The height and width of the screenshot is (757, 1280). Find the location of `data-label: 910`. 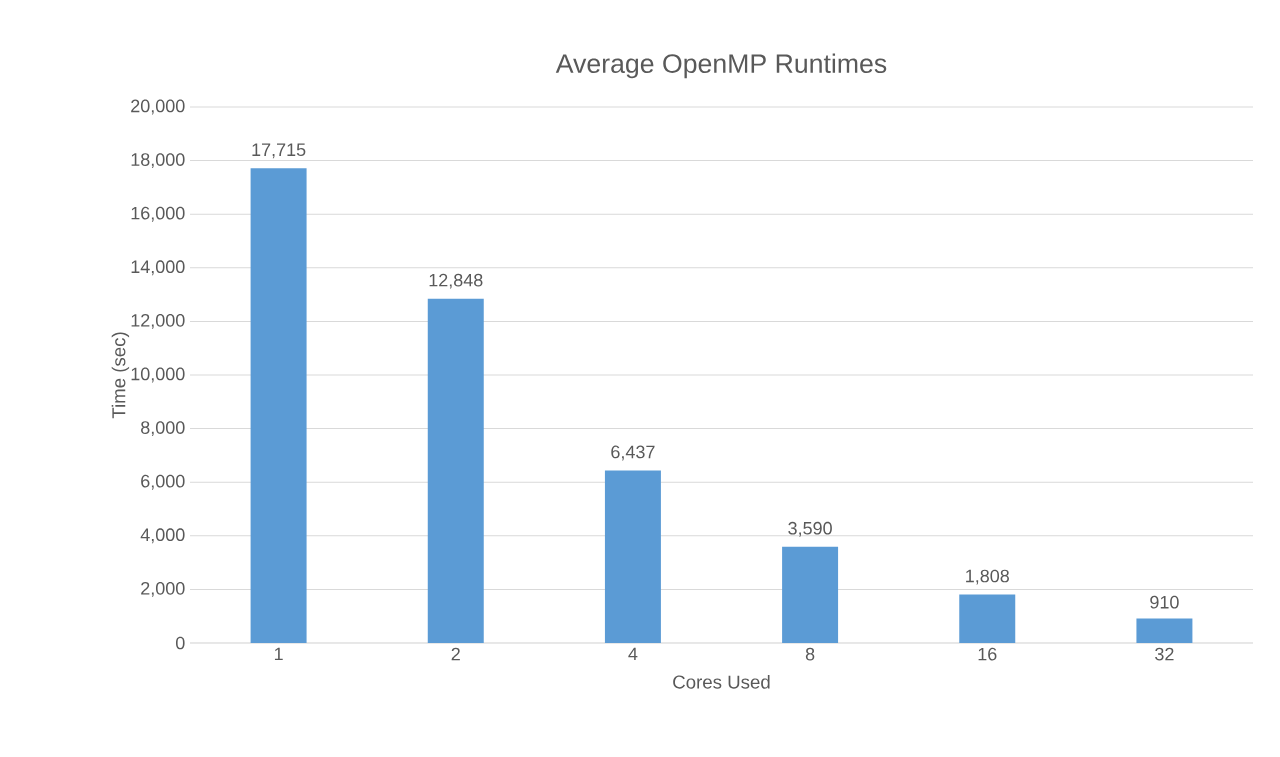

data-label: 910 is located at coordinates (1164, 602).